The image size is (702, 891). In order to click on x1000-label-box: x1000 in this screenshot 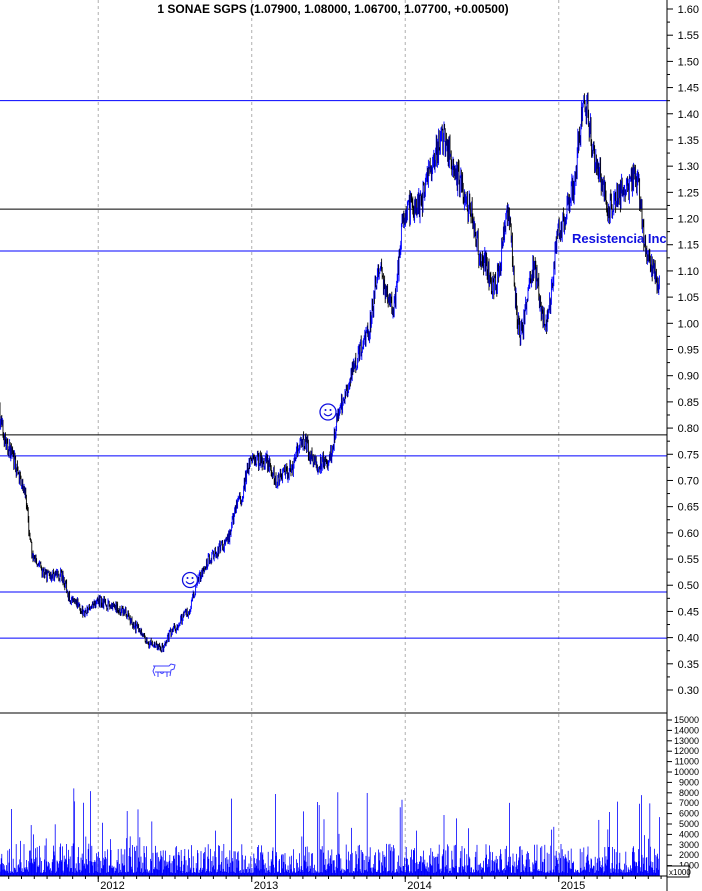, I will do `click(678, 871)`.